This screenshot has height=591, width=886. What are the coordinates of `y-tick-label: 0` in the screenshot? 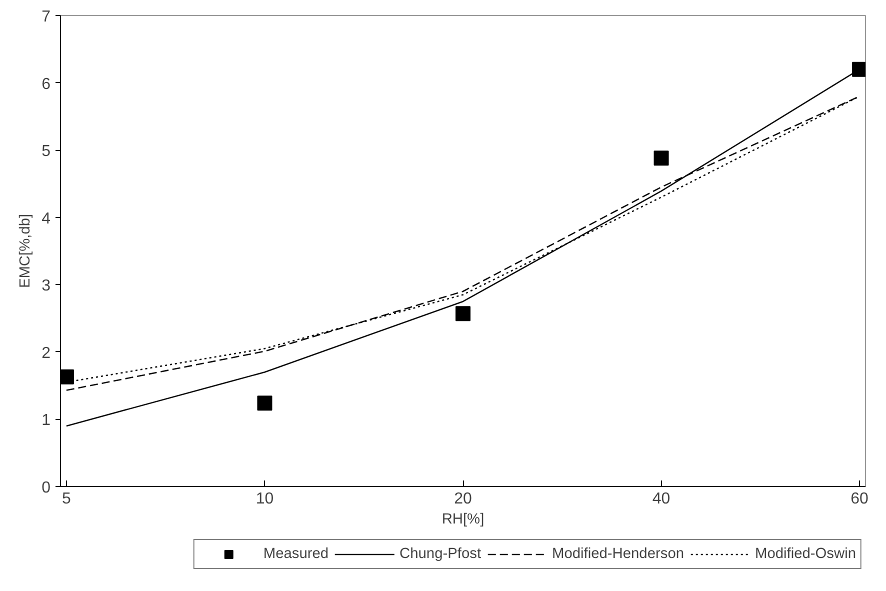 It's located at (46, 488).